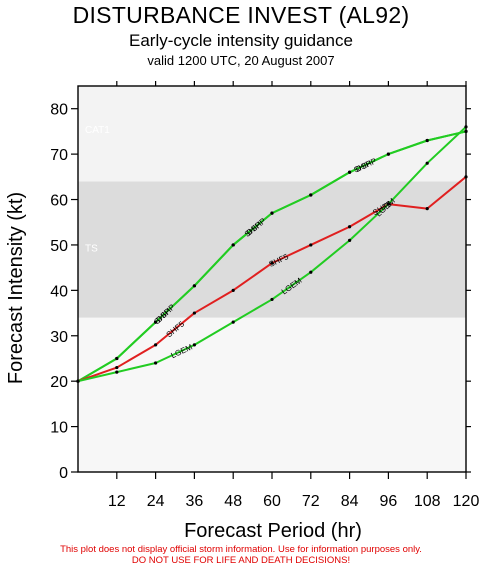  What do you see at coordinates (273, 531) in the screenshot?
I see `x-axis-label: Forecast Period (hr)` at bounding box center [273, 531].